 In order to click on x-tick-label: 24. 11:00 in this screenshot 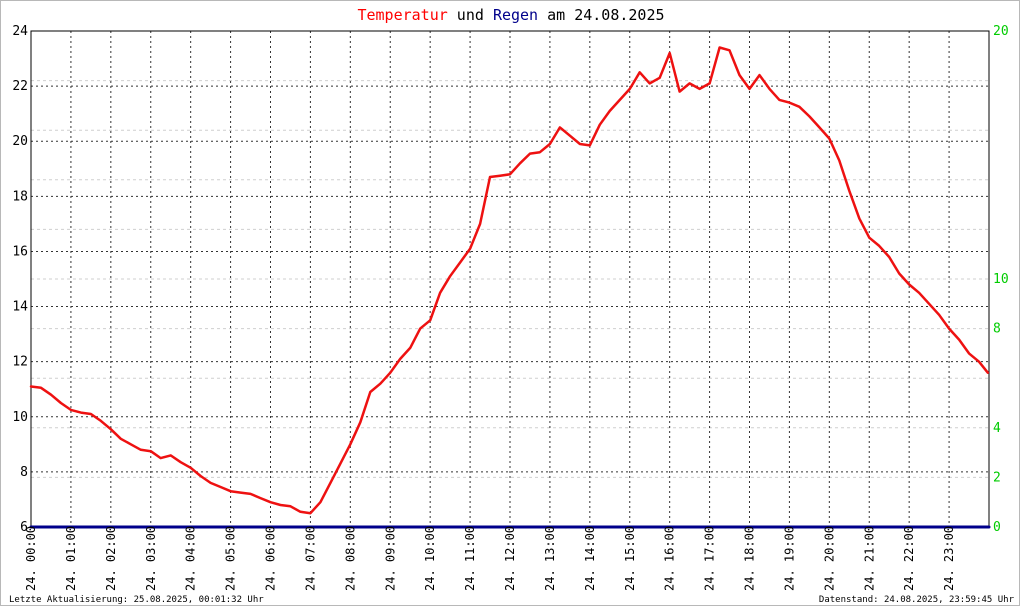, I will do `click(470, 558)`.